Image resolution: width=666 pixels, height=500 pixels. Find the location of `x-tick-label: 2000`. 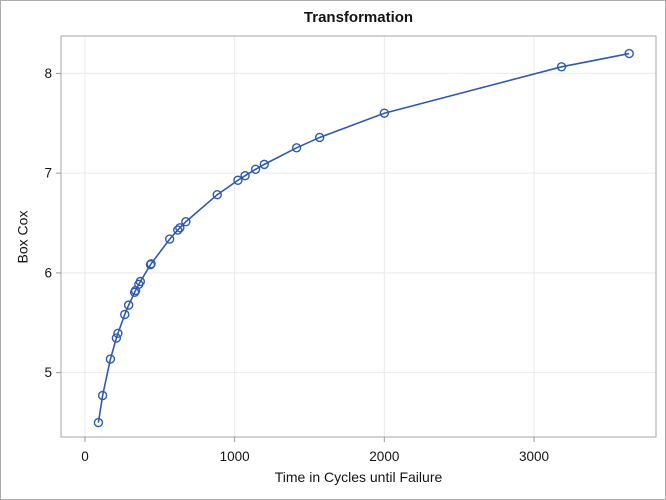

x-tick-label: 2000 is located at coordinates (384, 456).